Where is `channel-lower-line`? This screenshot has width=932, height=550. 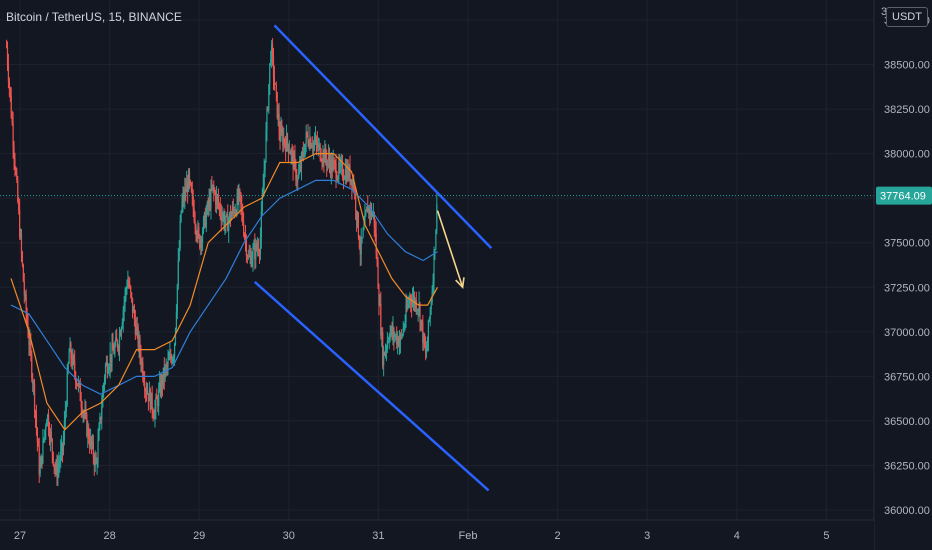 channel-lower-line is located at coordinates (371, 386).